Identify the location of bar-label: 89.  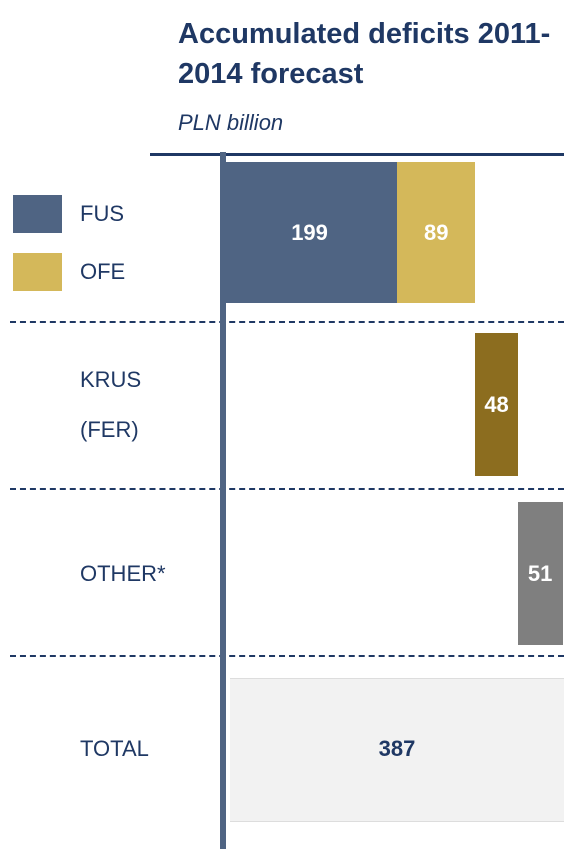
(436, 232).